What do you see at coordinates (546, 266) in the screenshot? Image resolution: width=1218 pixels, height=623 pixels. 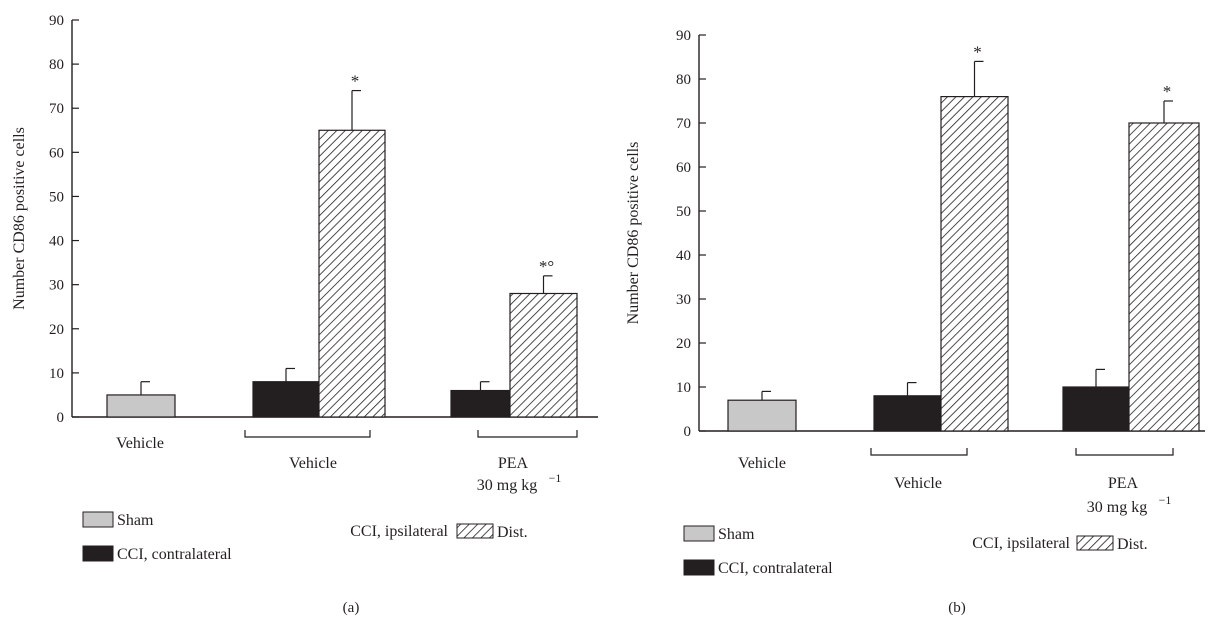 I see `significance-marker: *°` at bounding box center [546, 266].